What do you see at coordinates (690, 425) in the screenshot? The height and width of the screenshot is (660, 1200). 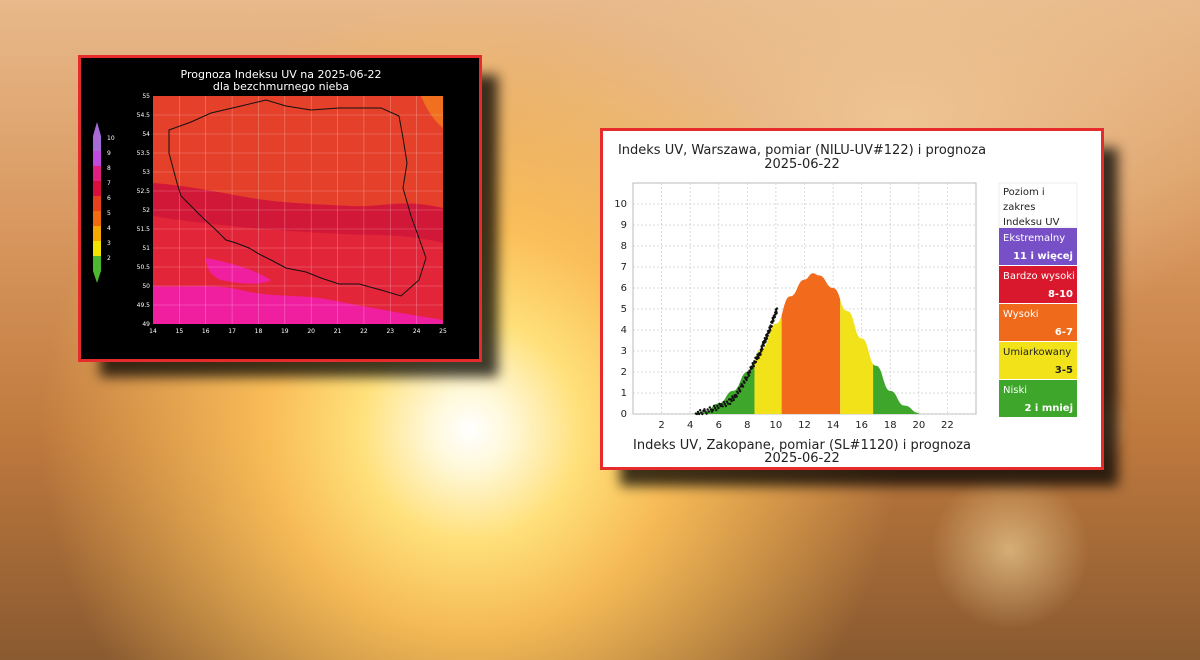 I see `x-tick-label: 4` at bounding box center [690, 425].